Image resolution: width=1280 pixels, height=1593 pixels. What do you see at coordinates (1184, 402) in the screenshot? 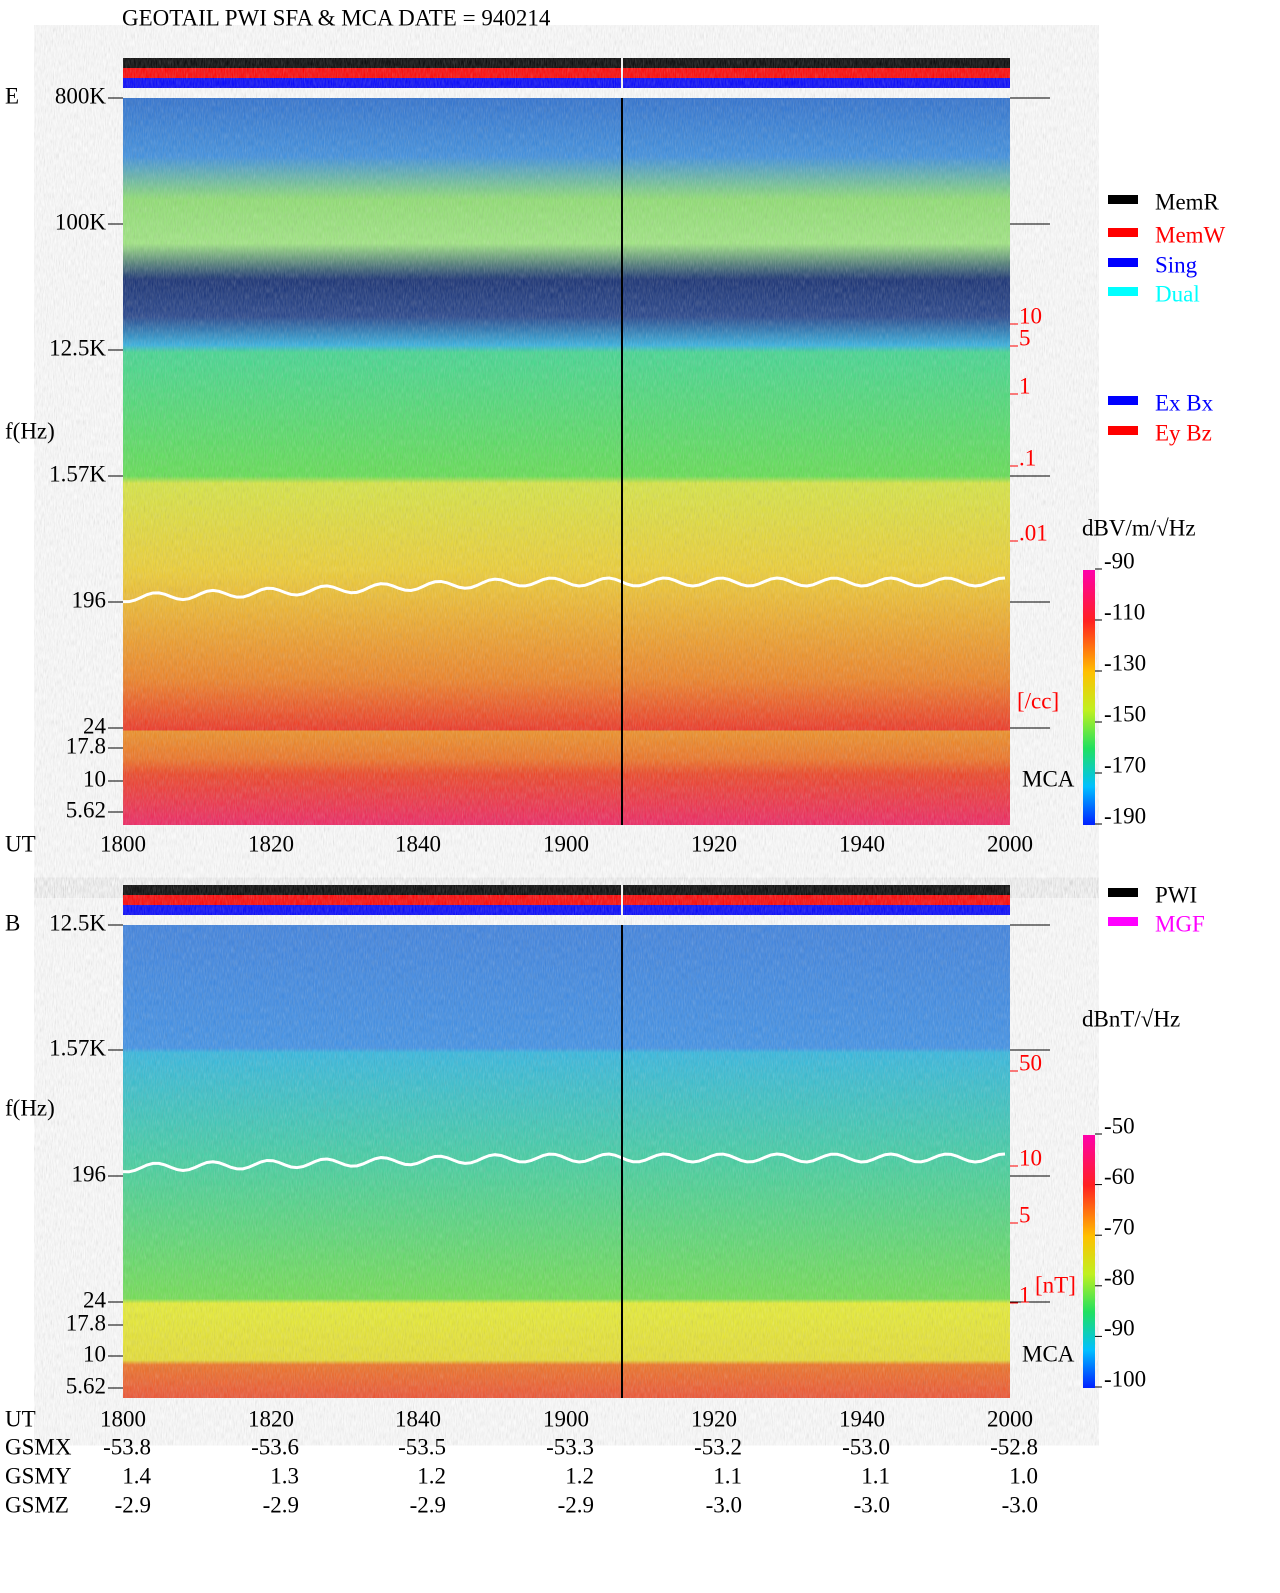
I see `component-label: Ex Bx` at bounding box center [1184, 402].